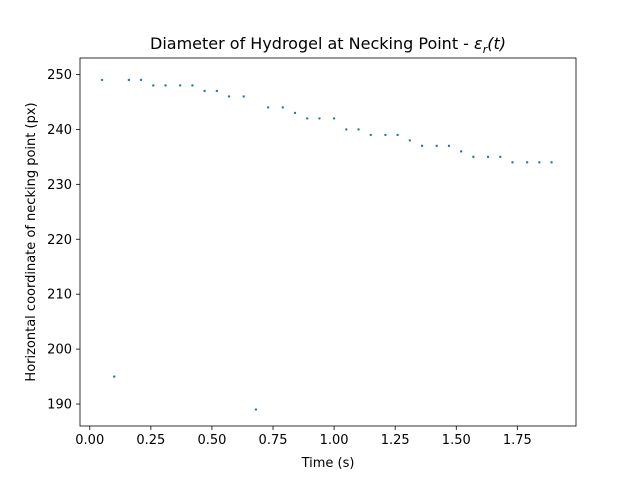  Describe the element at coordinates (59, 75) in the screenshot. I see `y-tick-label: 250` at that location.